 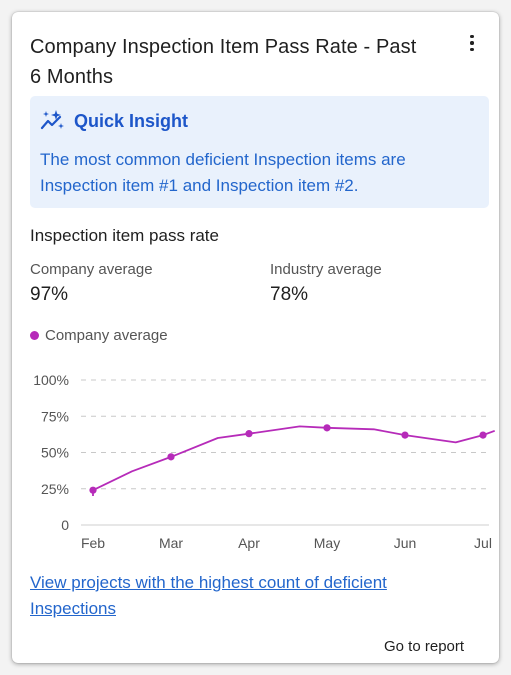 I want to click on series-line-company-average, so click(x=294, y=460).